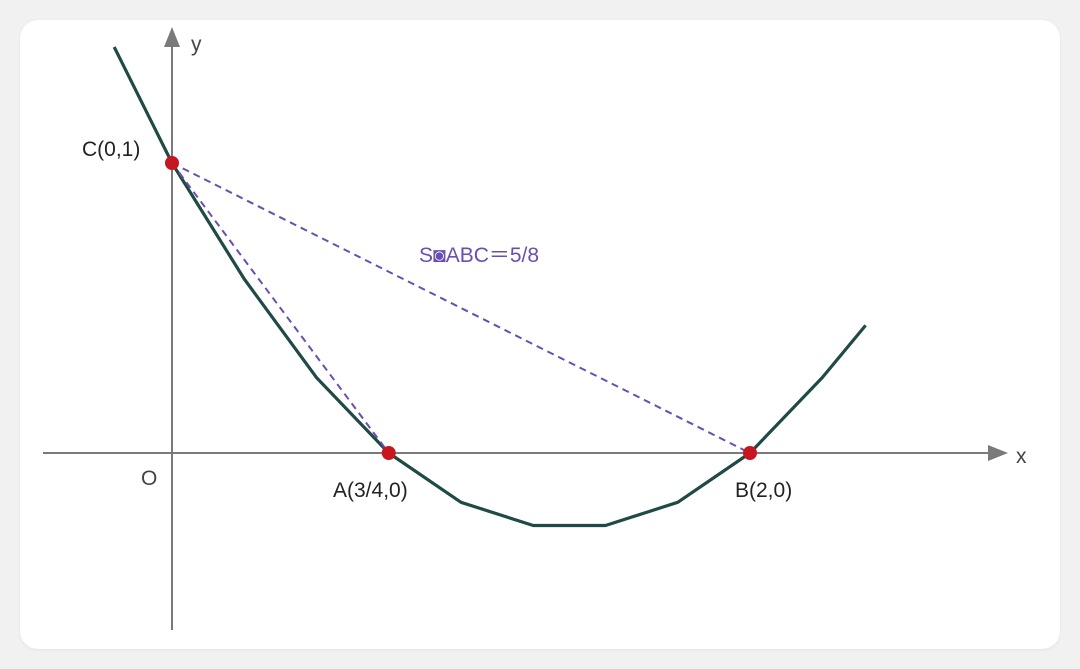 The width and height of the screenshot is (1080, 669). I want to click on segment-ca, so click(280, 308).